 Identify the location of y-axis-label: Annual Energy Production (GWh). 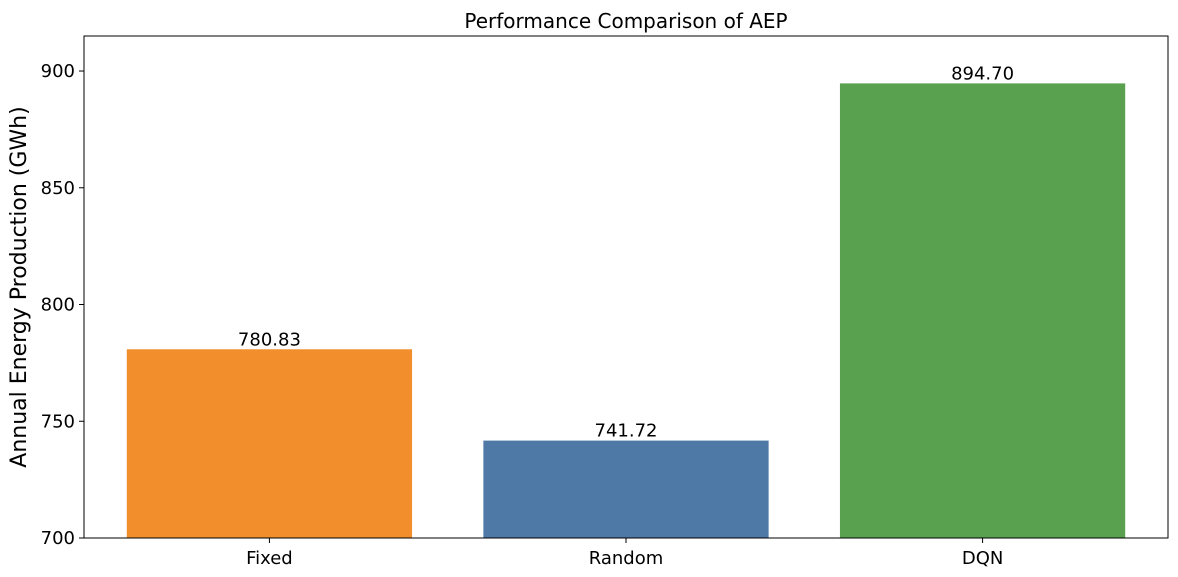
(19, 286).